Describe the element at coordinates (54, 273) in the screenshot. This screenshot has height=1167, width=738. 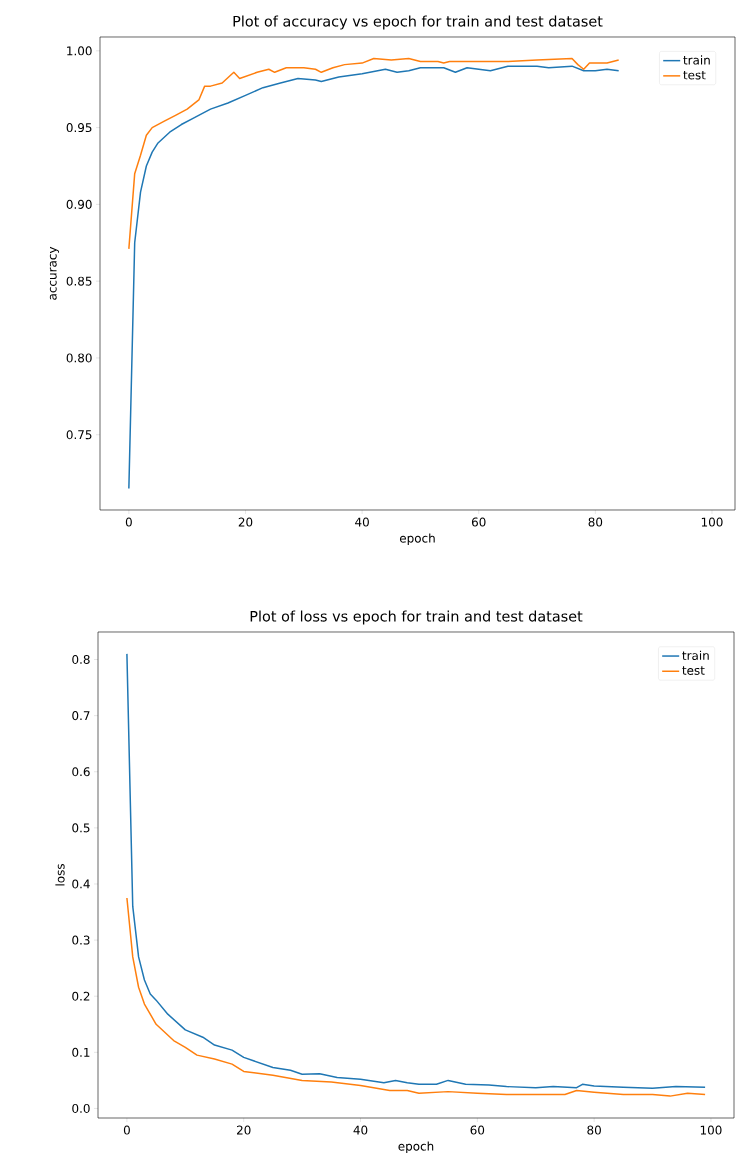
I see `y-axis-title: accuracy` at that location.